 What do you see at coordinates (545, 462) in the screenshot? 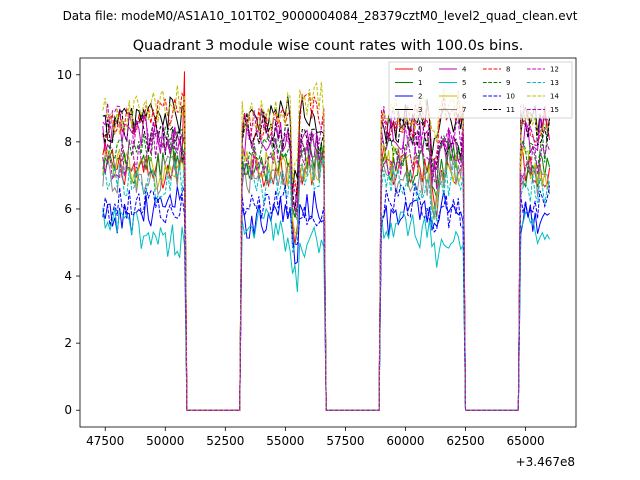
I see `x-offset-label: +3.467e8` at bounding box center [545, 462].